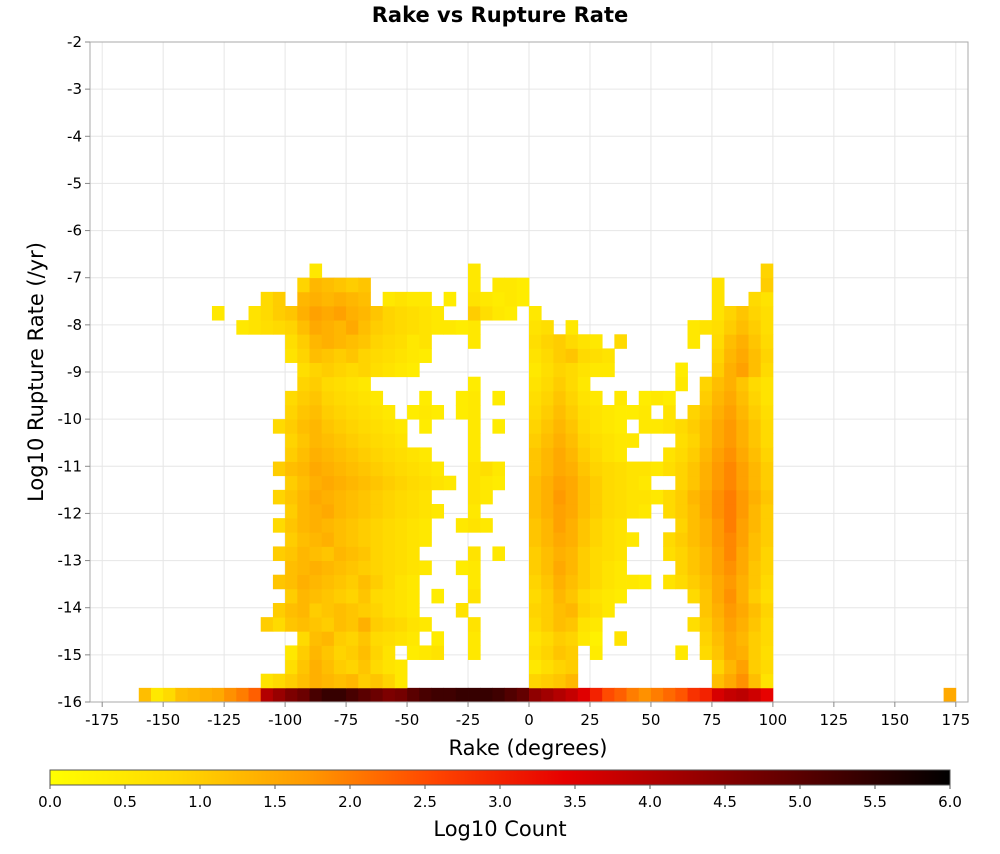 The width and height of the screenshot is (1000, 854). Describe the element at coordinates (834, 720) in the screenshot. I see `x-tick-label: 125` at that location.